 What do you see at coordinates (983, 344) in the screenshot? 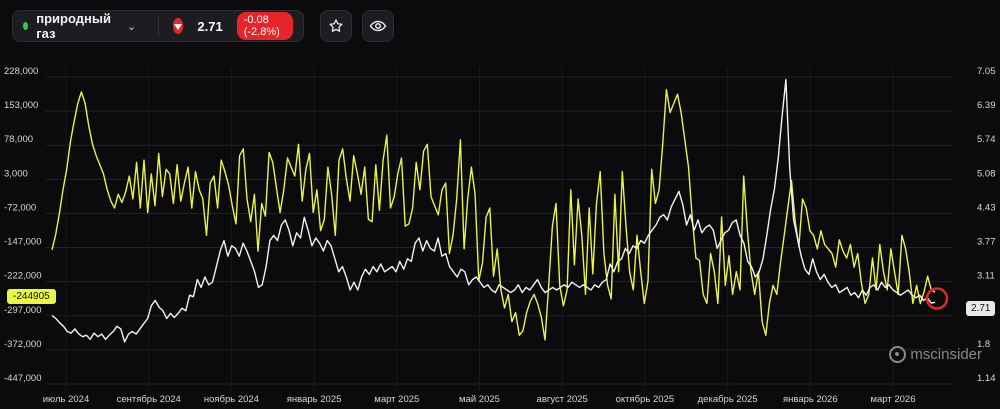
I see `y-right-tick-label: 1.8` at bounding box center [983, 344].